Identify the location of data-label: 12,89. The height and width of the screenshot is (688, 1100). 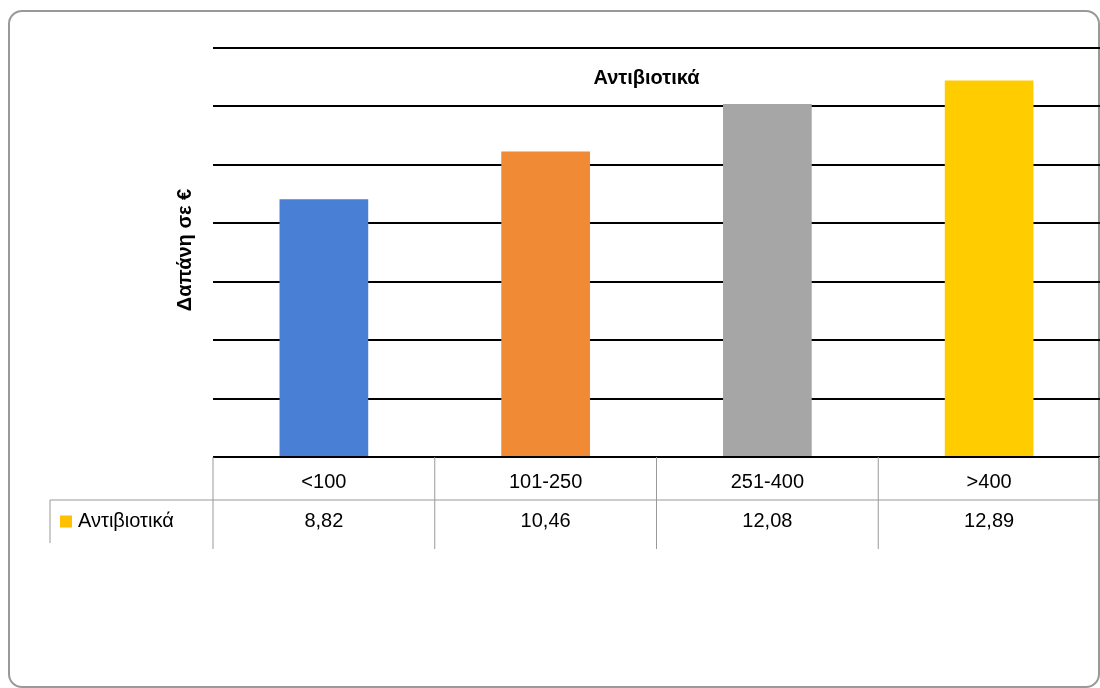
(989, 520).